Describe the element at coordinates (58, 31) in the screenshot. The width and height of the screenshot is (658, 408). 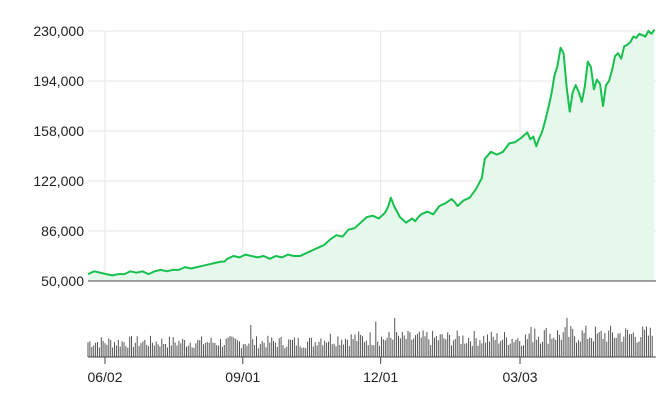
I see `y-tick-label: 230,000` at that location.